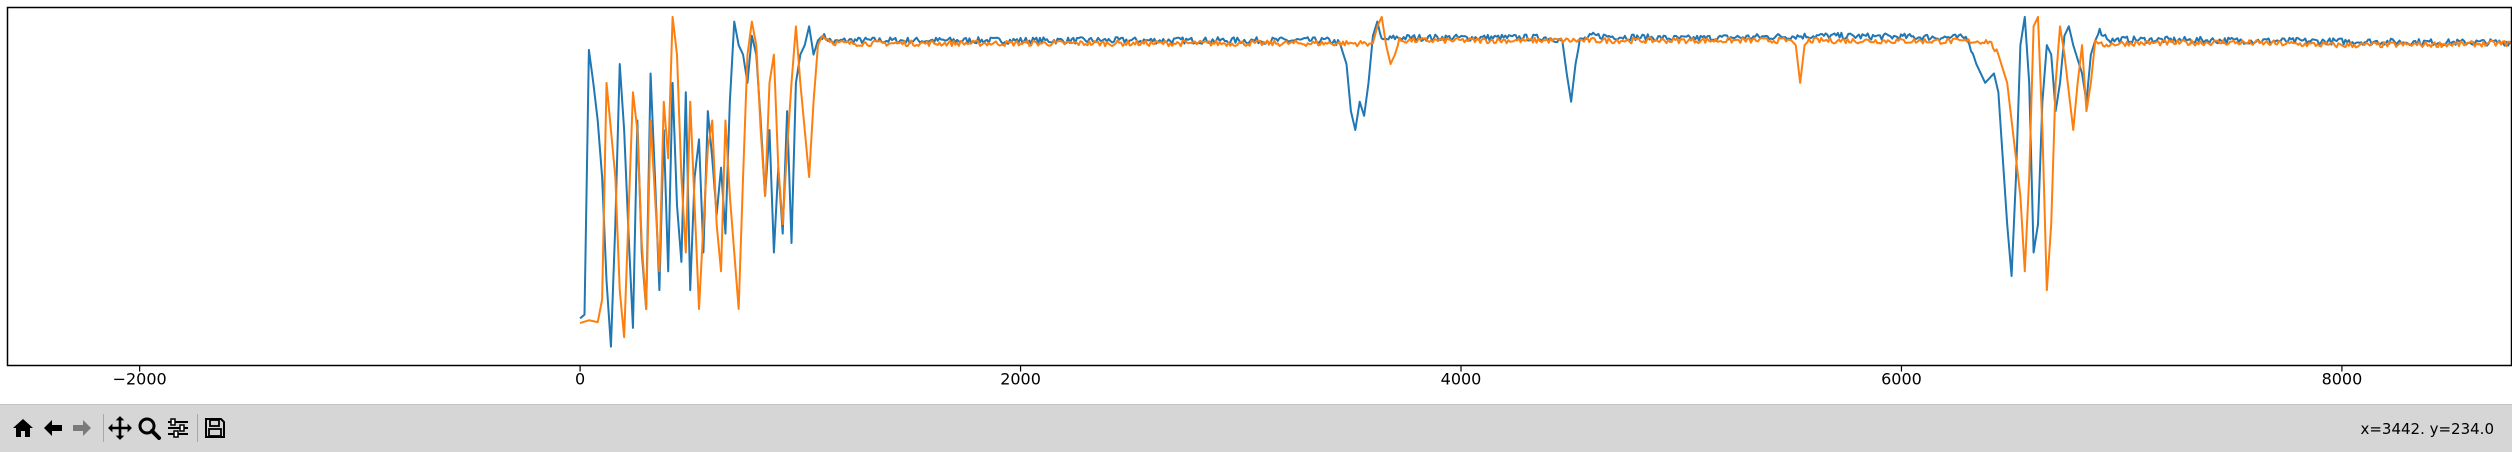 This screenshot has height=452, width=2512. I want to click on x-axis: −2000 0 2000 4000 6000 8000, so click(1238, 377).